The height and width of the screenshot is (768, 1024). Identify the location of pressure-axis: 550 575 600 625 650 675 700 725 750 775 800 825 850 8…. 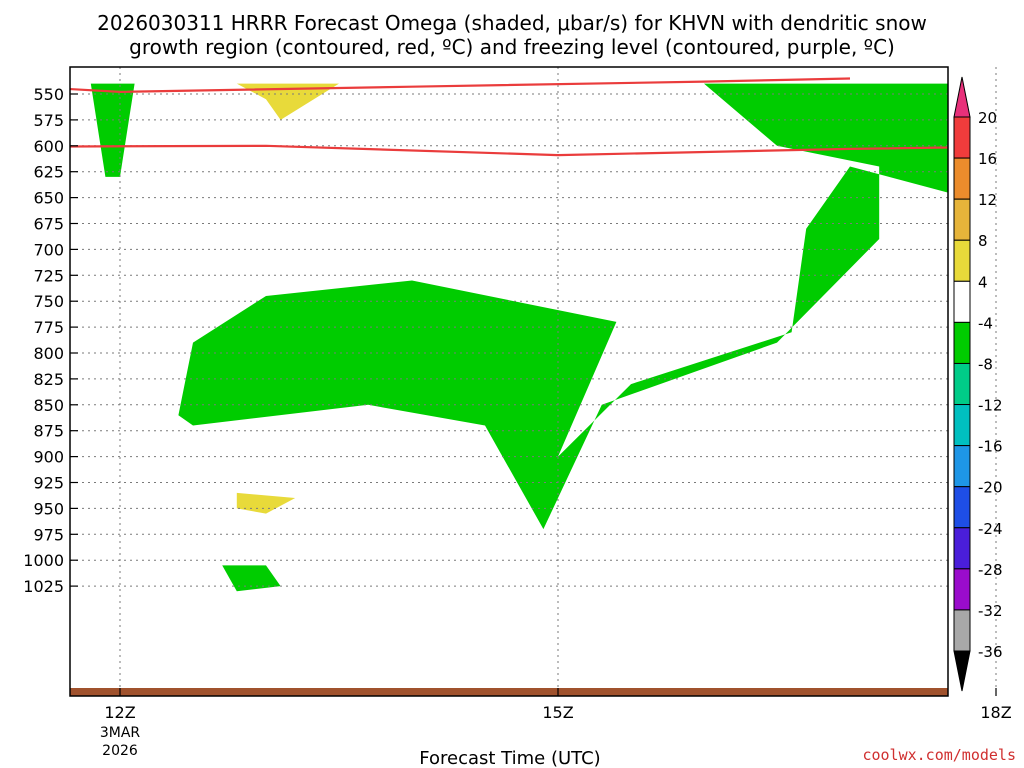
(50, 340).